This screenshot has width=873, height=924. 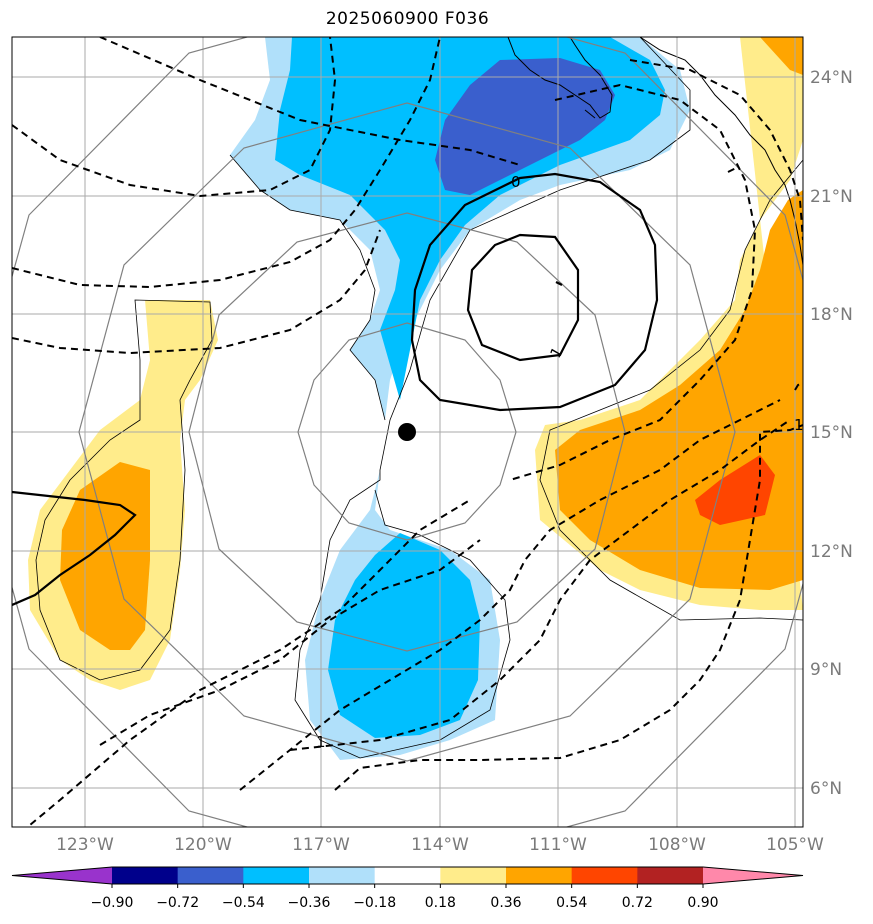 I want to click on colorbar-tick-label: 0.72, so click(x=637, y=903).